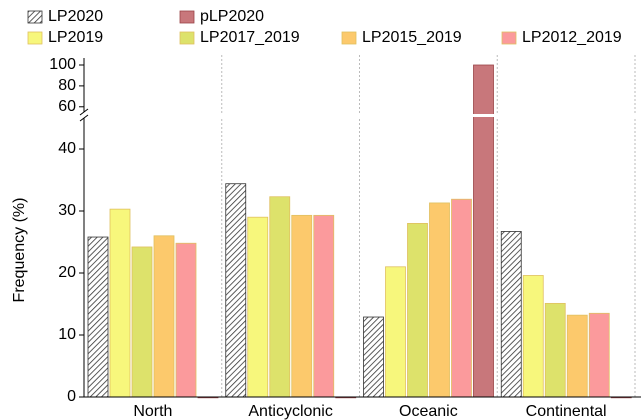 The width and height of the screenshot is (641, 420). What do you see at coordinates (412, 37) in the screenshot?
I see `legend-label: LP2015_2019` at bounding box center [412, 37].